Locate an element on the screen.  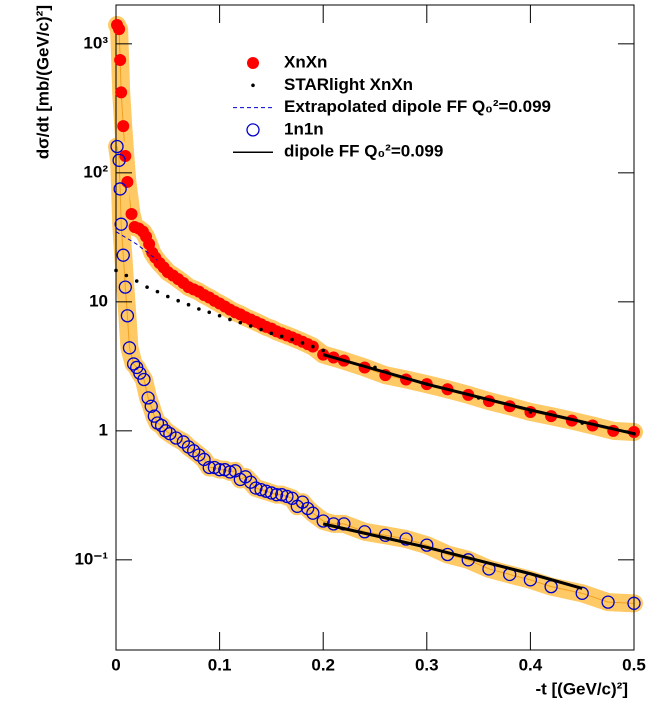
x-tick-label: 0.1 is located at coordinates (220, 664).